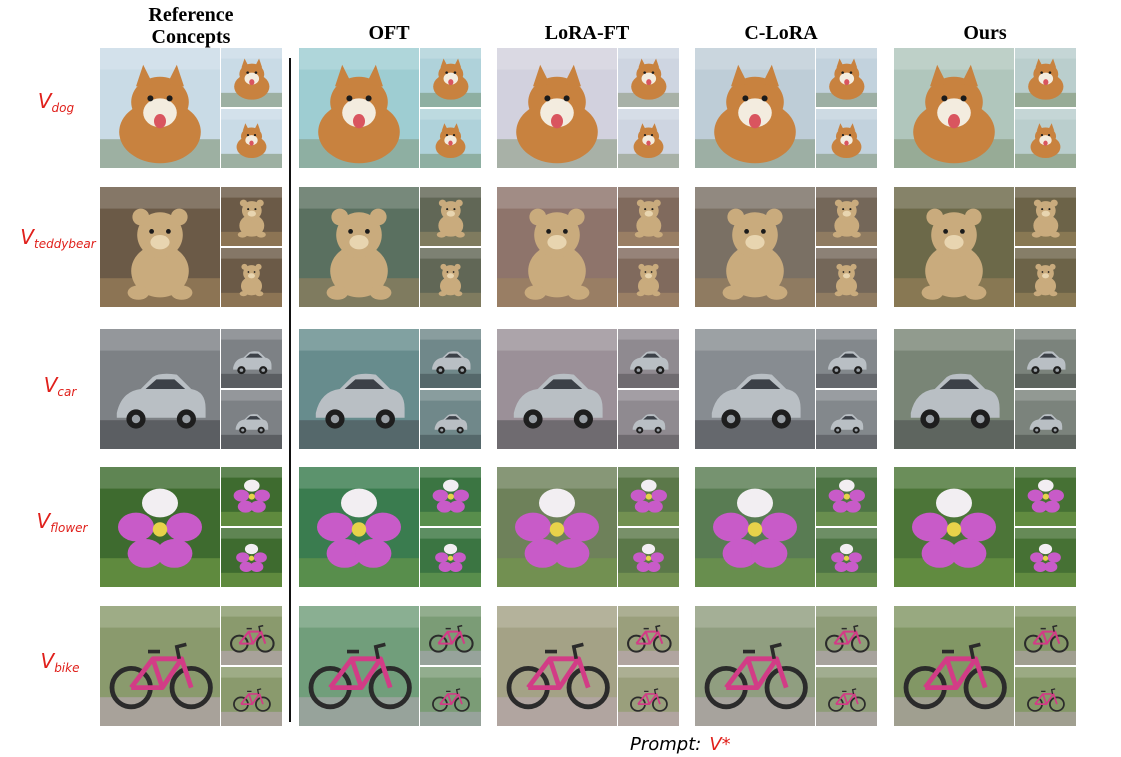 The width and height of the screenshot is (1121, 757). What do you see at coordinates (450, 635) in the screenshot?
I see `bike-photo-icon-oft-s1` at bounding box center [450, 635].